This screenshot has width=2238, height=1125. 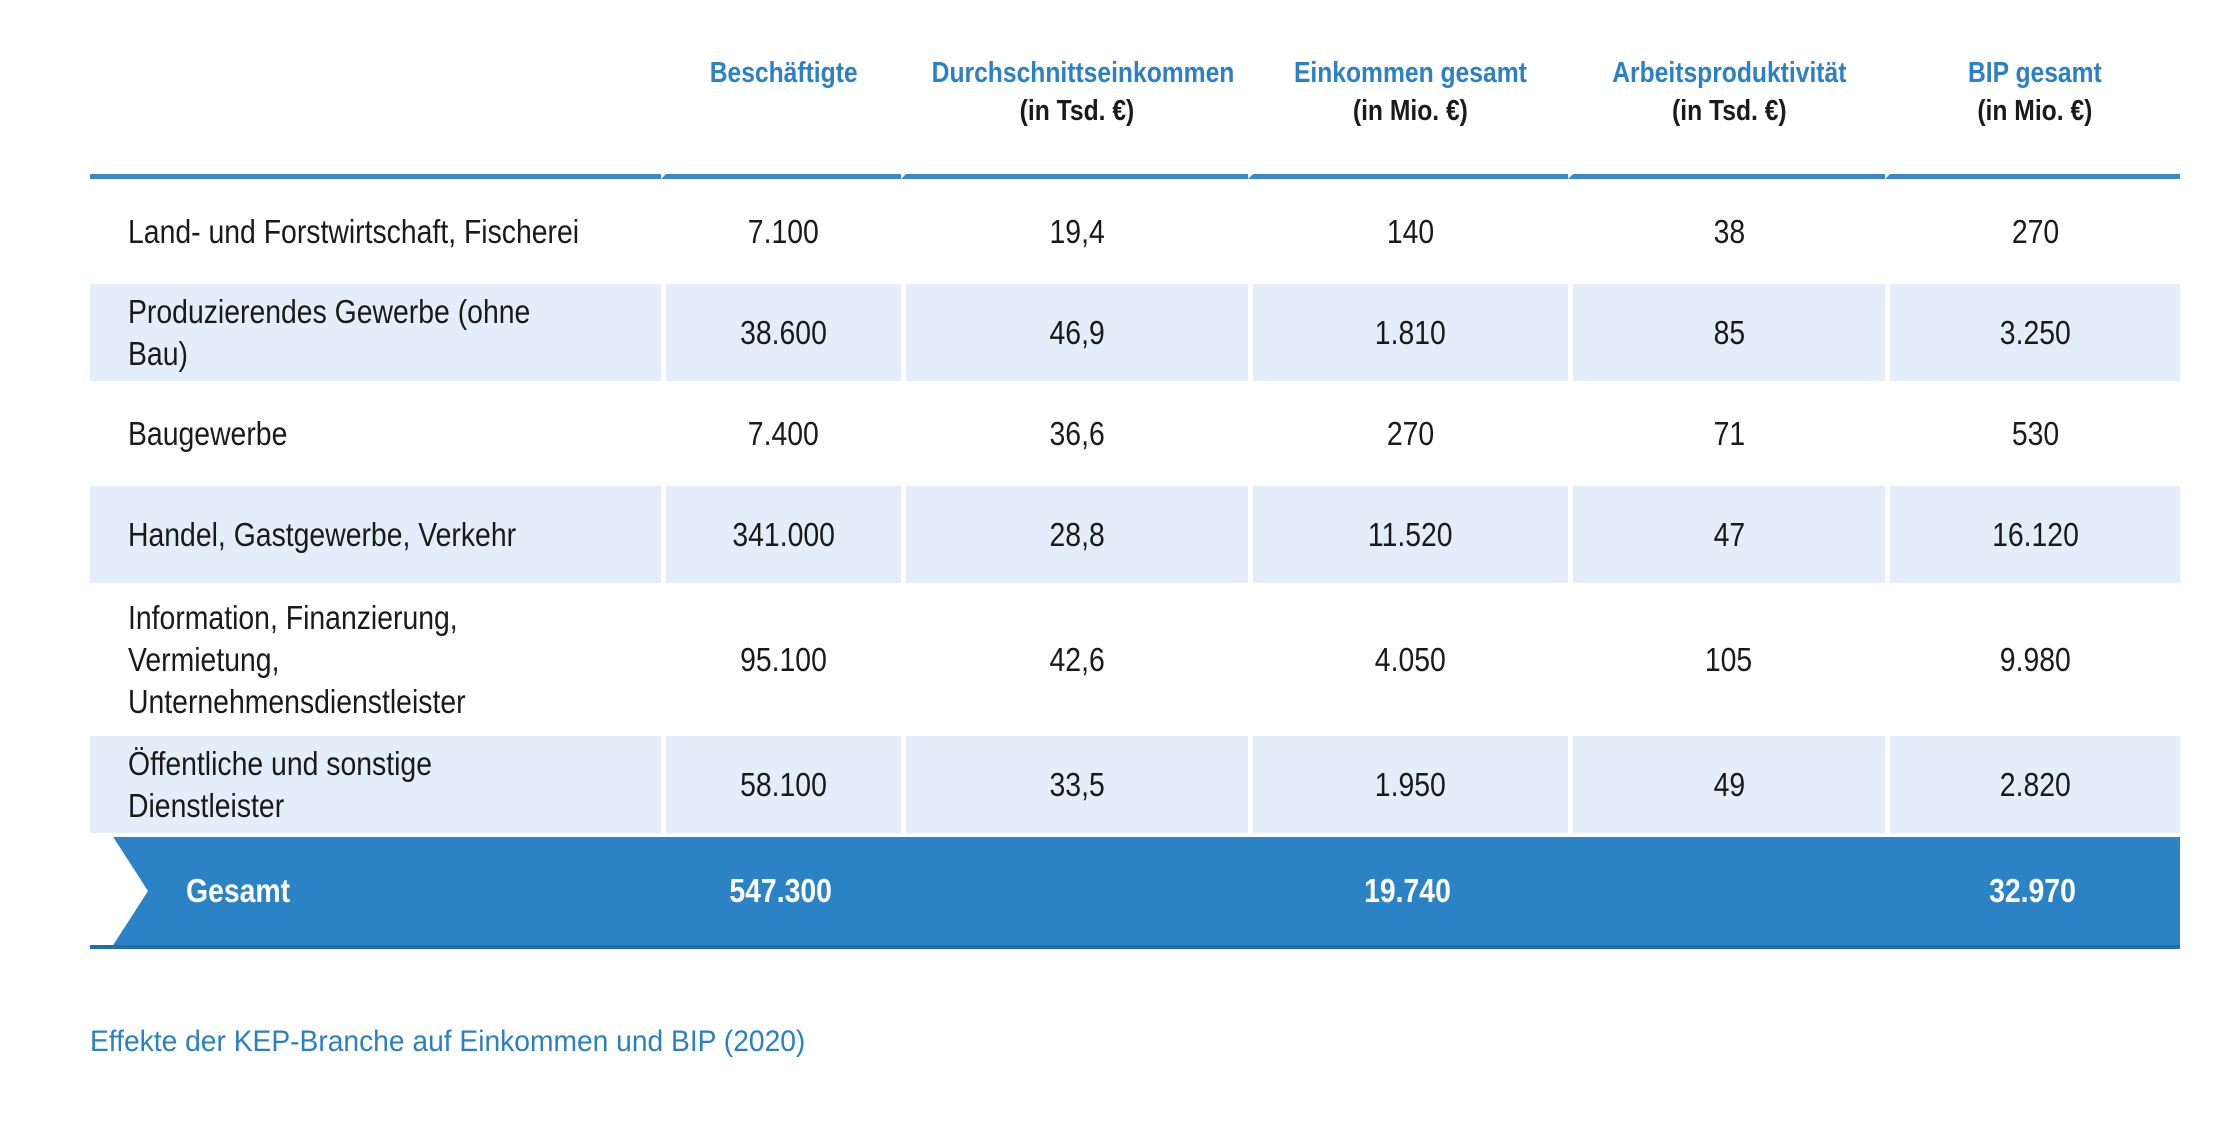 I want to click on value: 1.810, so click(x=1410, y=332).